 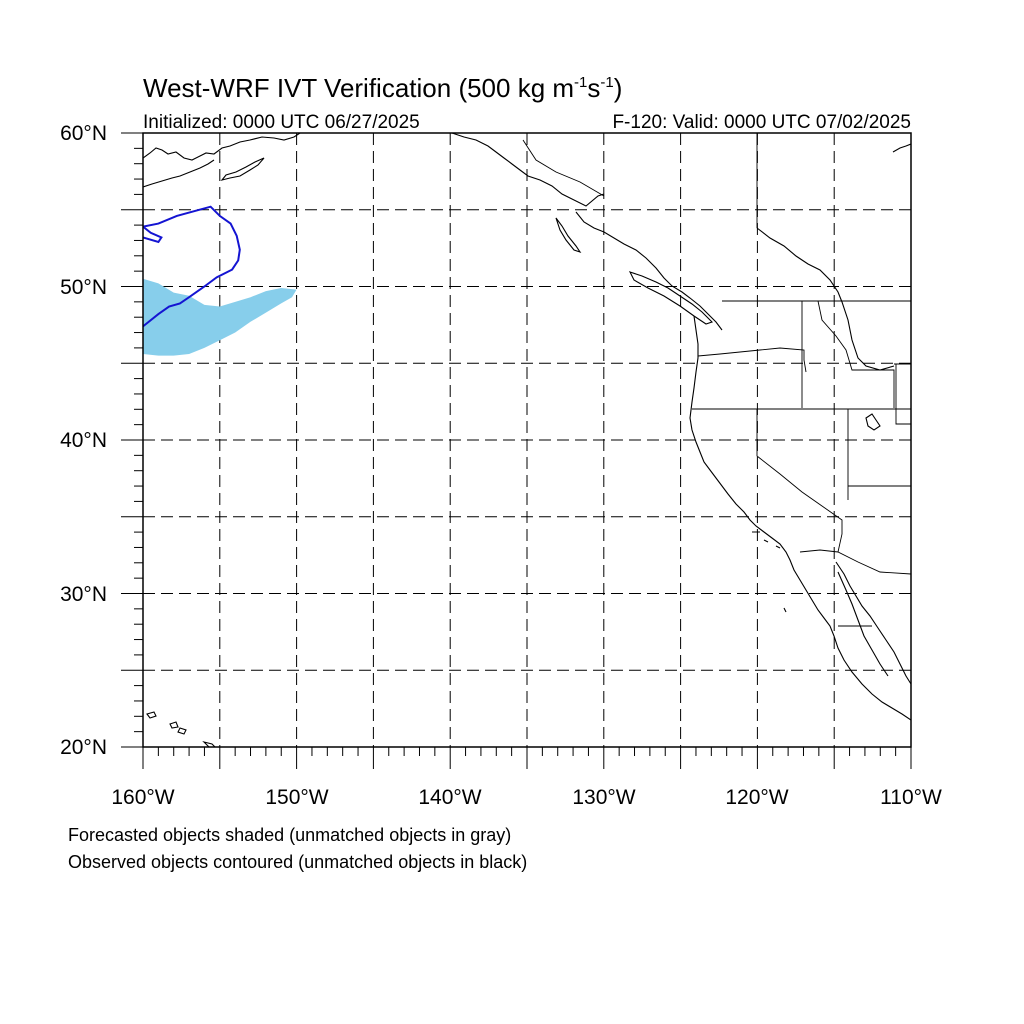 I want to click on lat-label-60n: 60°N, so click(x=83, y=133).